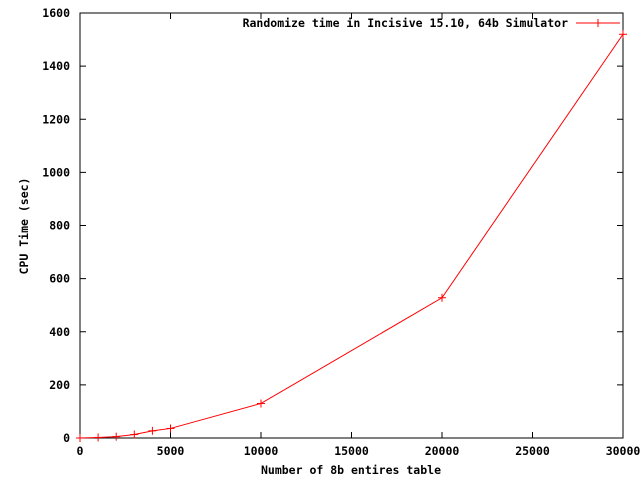 This screenshot has height=480, width=640. What do you see at coordinates (442, 451) in the screenshot?
I see `x-tick-label: 20000` at bounding box center [442, 451].